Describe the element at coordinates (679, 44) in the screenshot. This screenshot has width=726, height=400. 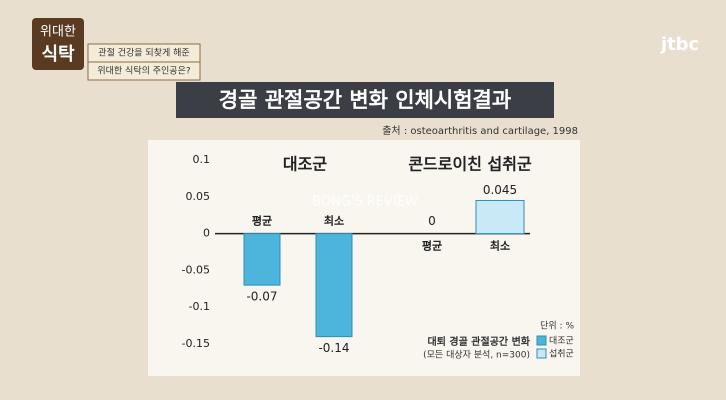
I see `channel-logo: jtbc` at that location.